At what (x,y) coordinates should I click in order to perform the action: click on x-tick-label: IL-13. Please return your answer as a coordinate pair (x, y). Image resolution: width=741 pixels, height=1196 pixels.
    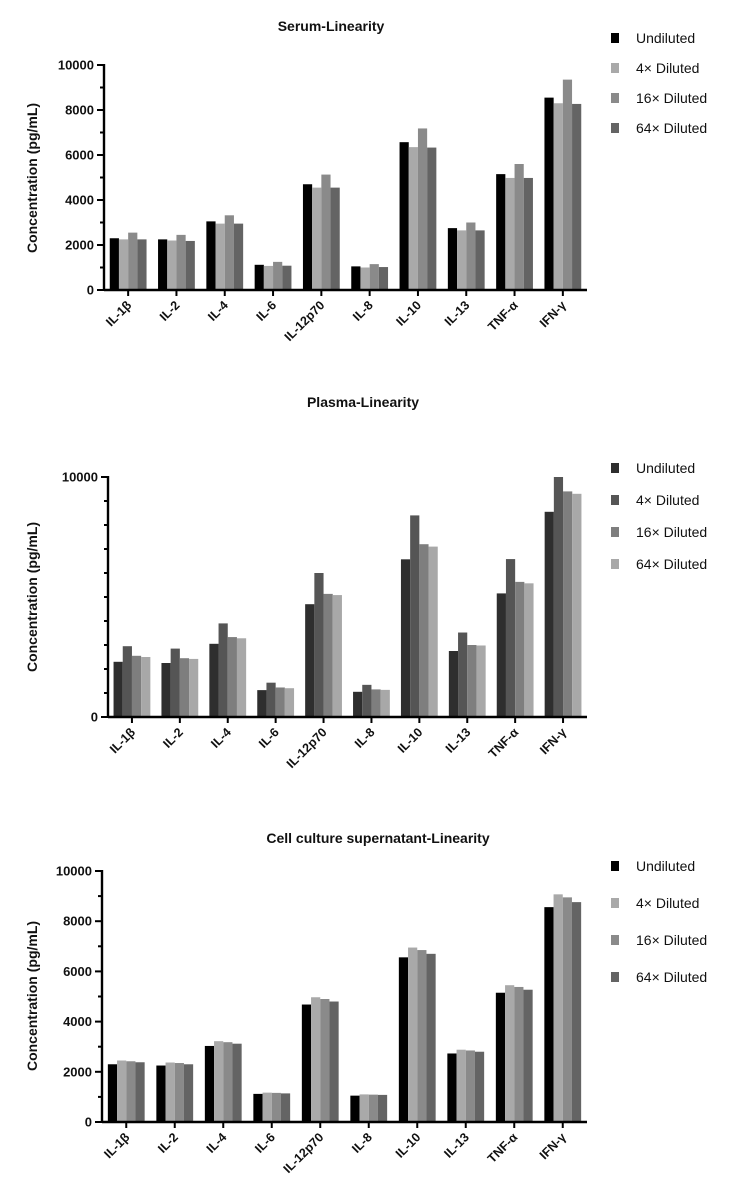
    Looking at the image, I should click on (456, 1145).